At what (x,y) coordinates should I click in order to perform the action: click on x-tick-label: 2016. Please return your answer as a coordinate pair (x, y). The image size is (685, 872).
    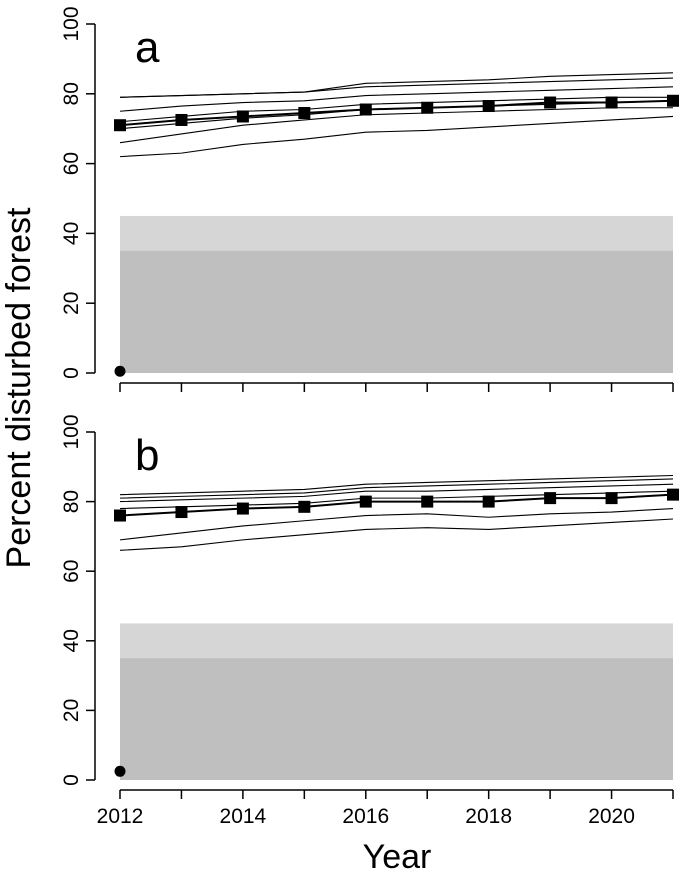
    Looking at the image, I should click on (365, 816).